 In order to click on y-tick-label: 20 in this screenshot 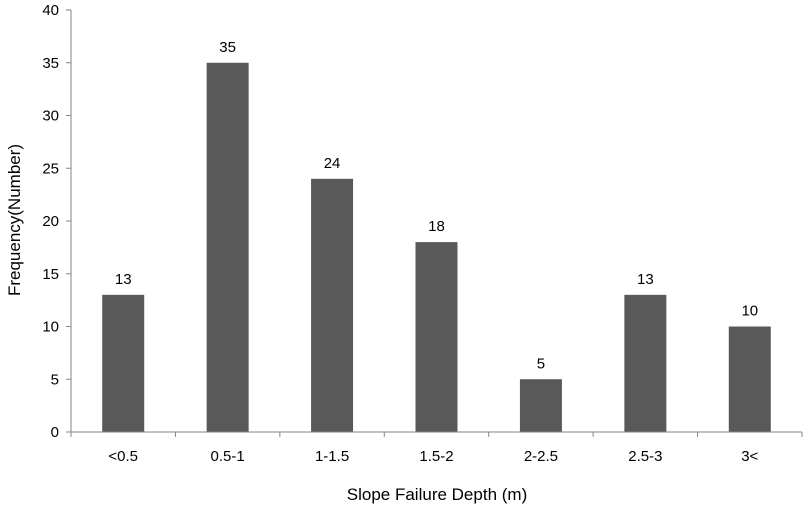, I will do `click(50, 221)`.